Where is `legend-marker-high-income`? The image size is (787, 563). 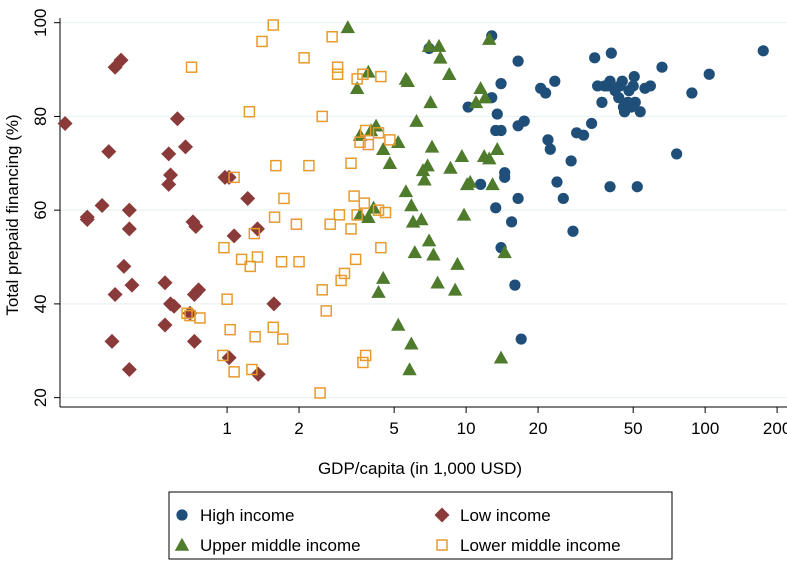
legend-marker-high-income is located at coordinates (182, 515).